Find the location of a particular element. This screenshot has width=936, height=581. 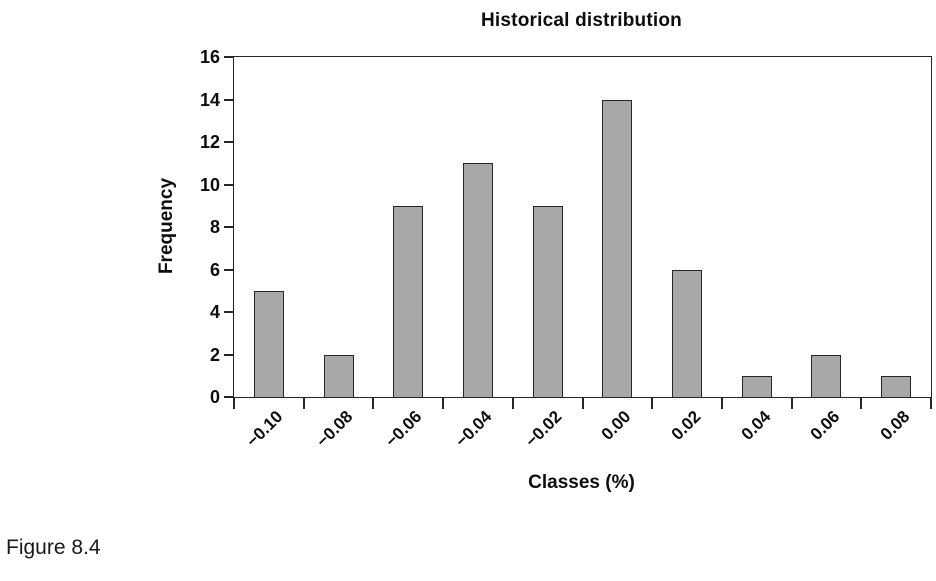

bar-−0.04 is located at coordinates (477, 280).